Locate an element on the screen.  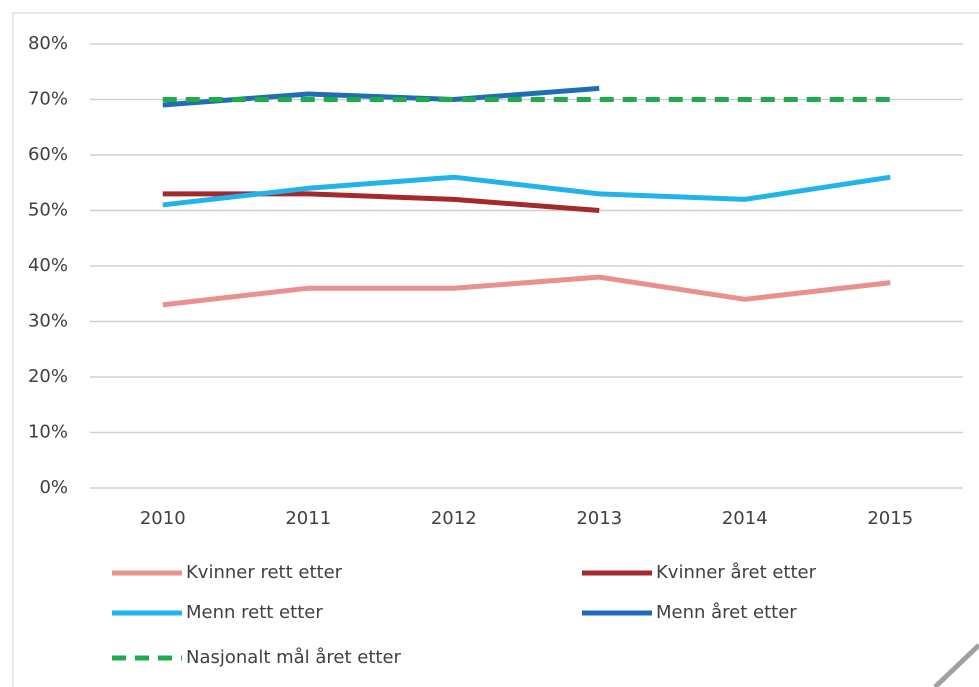
legend-label: Menn rett etter is located at coordinates (254, 612).